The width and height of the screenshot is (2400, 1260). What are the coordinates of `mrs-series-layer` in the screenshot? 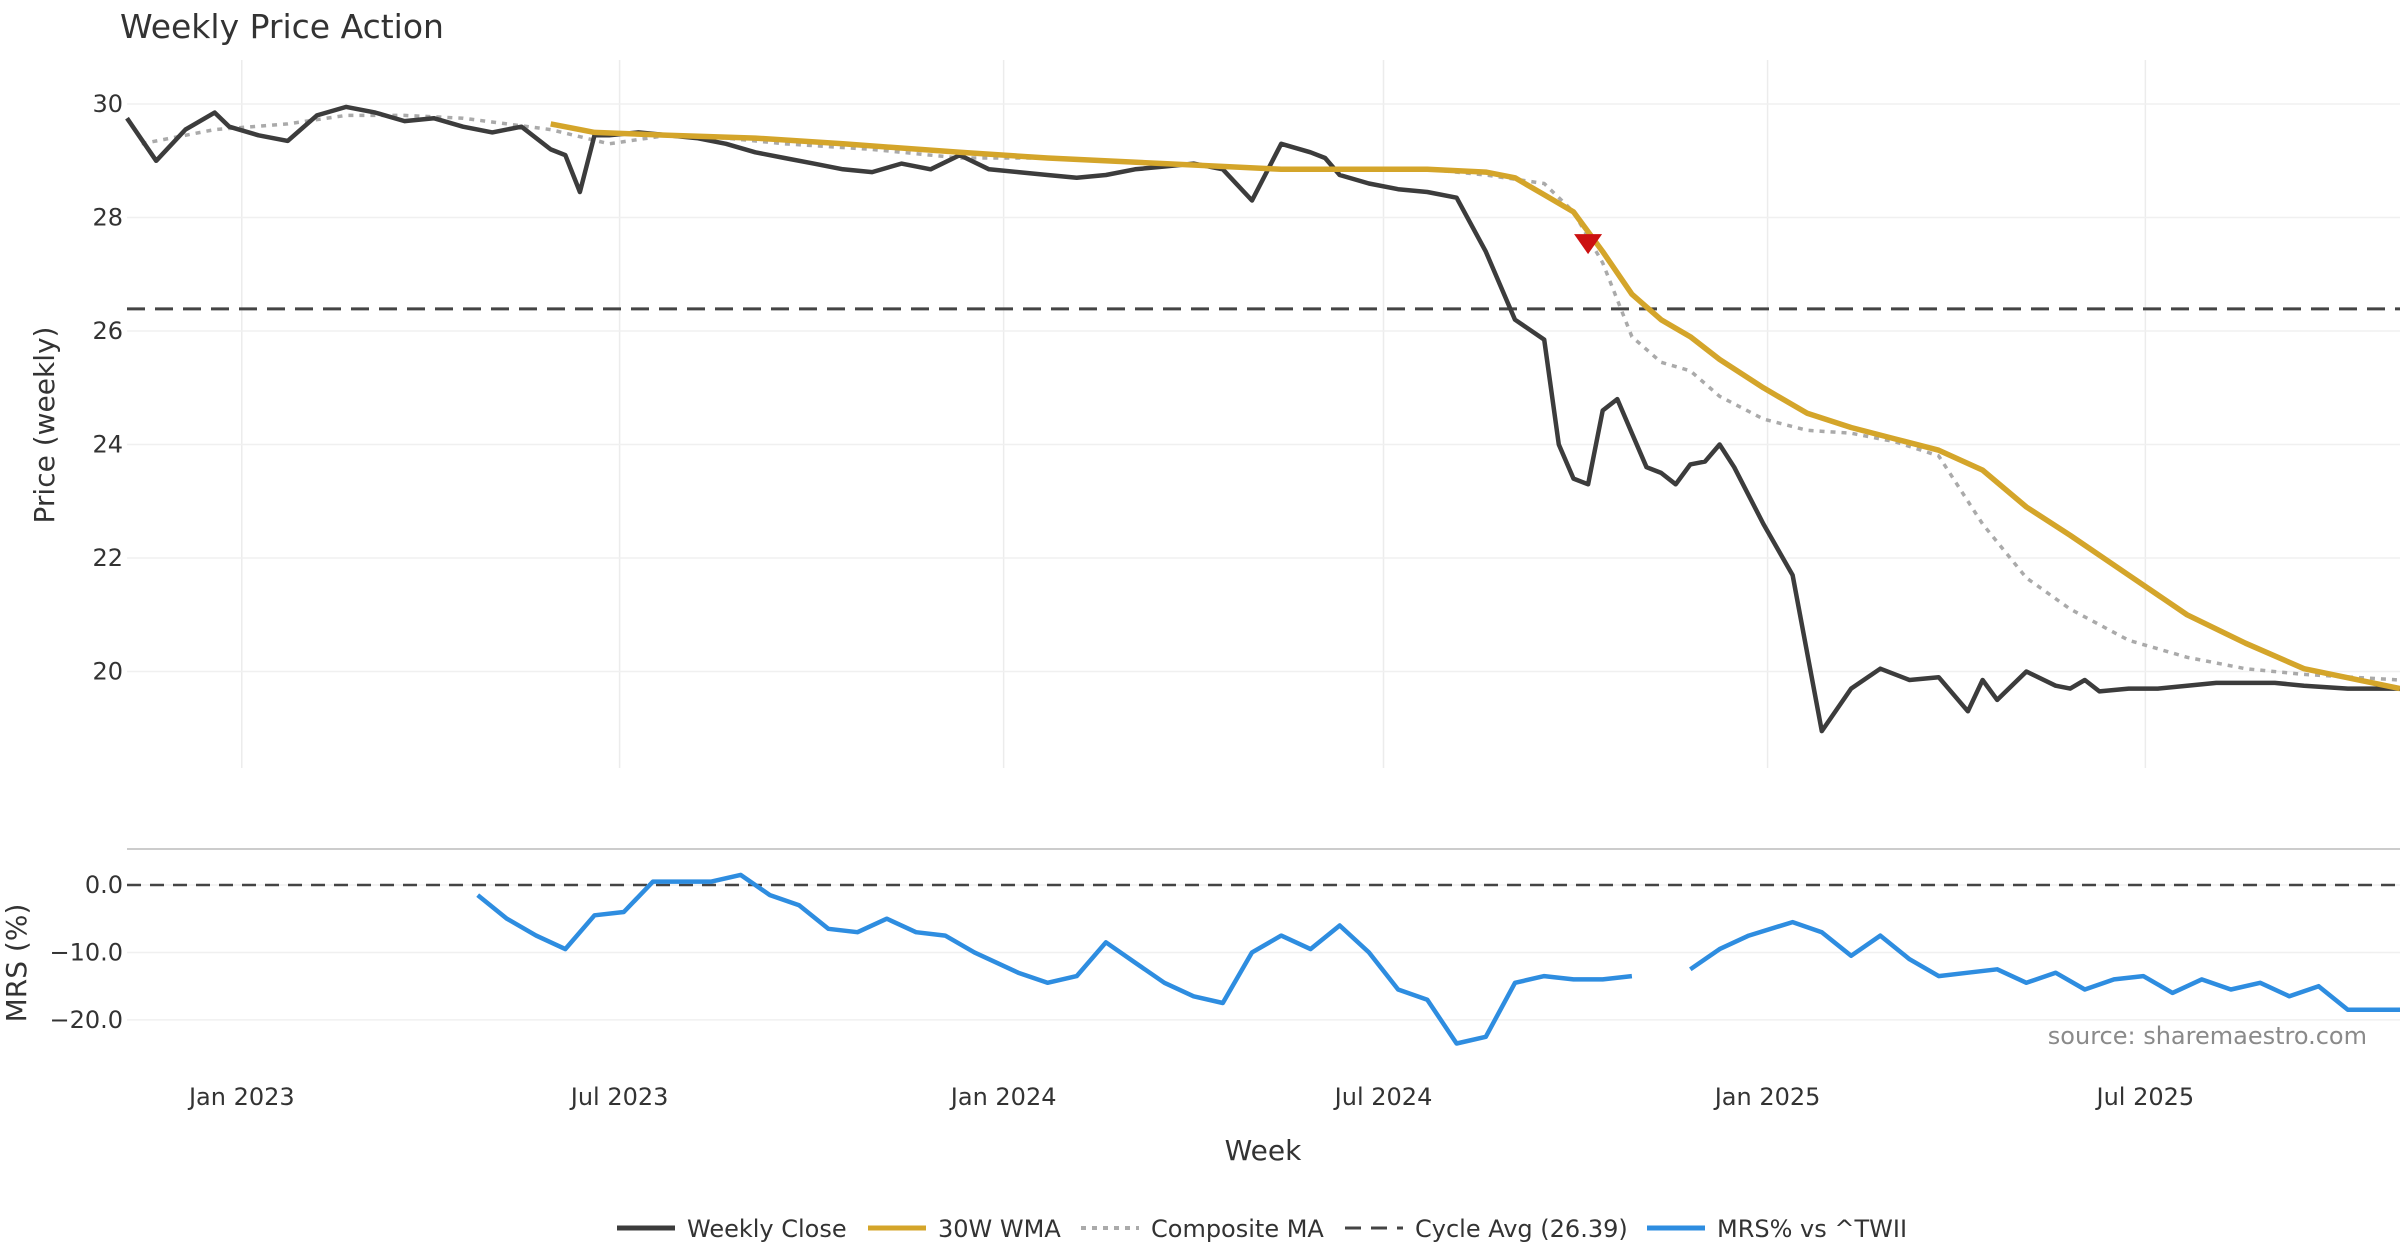 It's located at (1263, 959).